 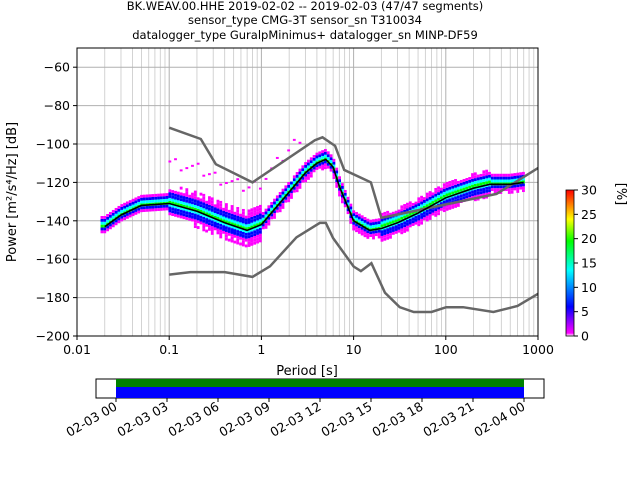 I want to click on y-tick-label: −160, so click(x=53, y=259).